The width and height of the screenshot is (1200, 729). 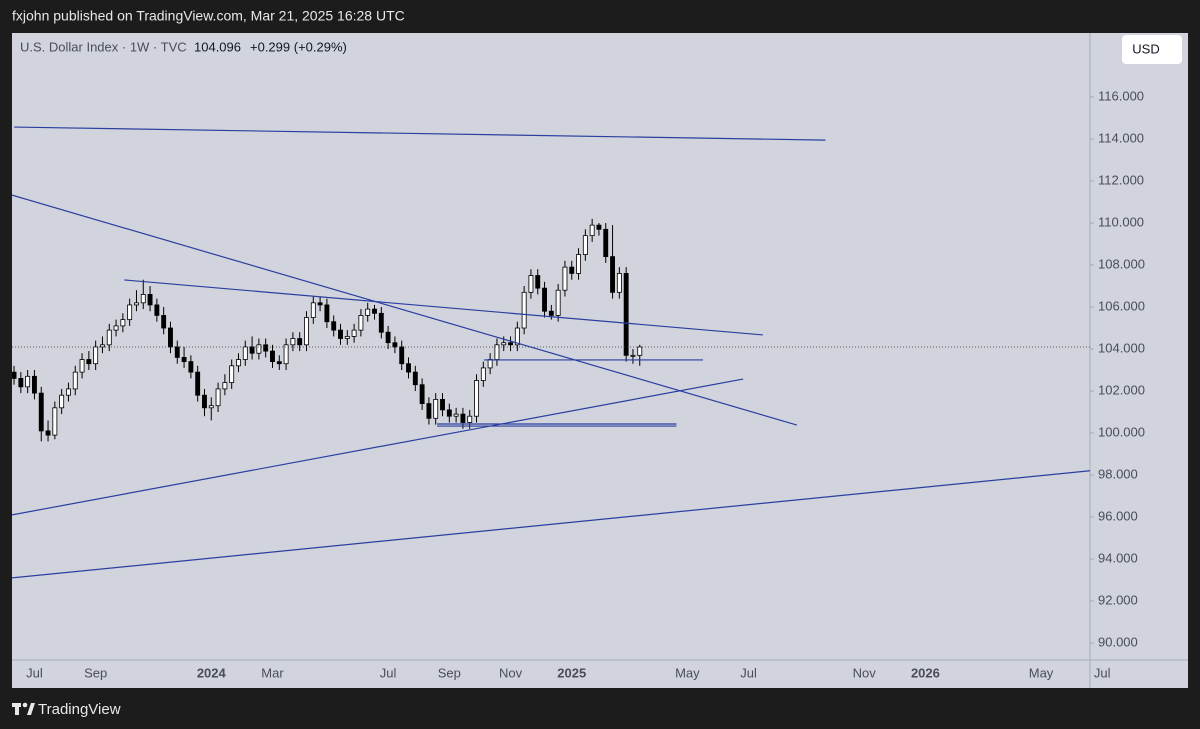 What do you see at coordinates (1041, 672) in the screenshot?
I see `x-tick-label: May` at bounding box center [1041, 672].